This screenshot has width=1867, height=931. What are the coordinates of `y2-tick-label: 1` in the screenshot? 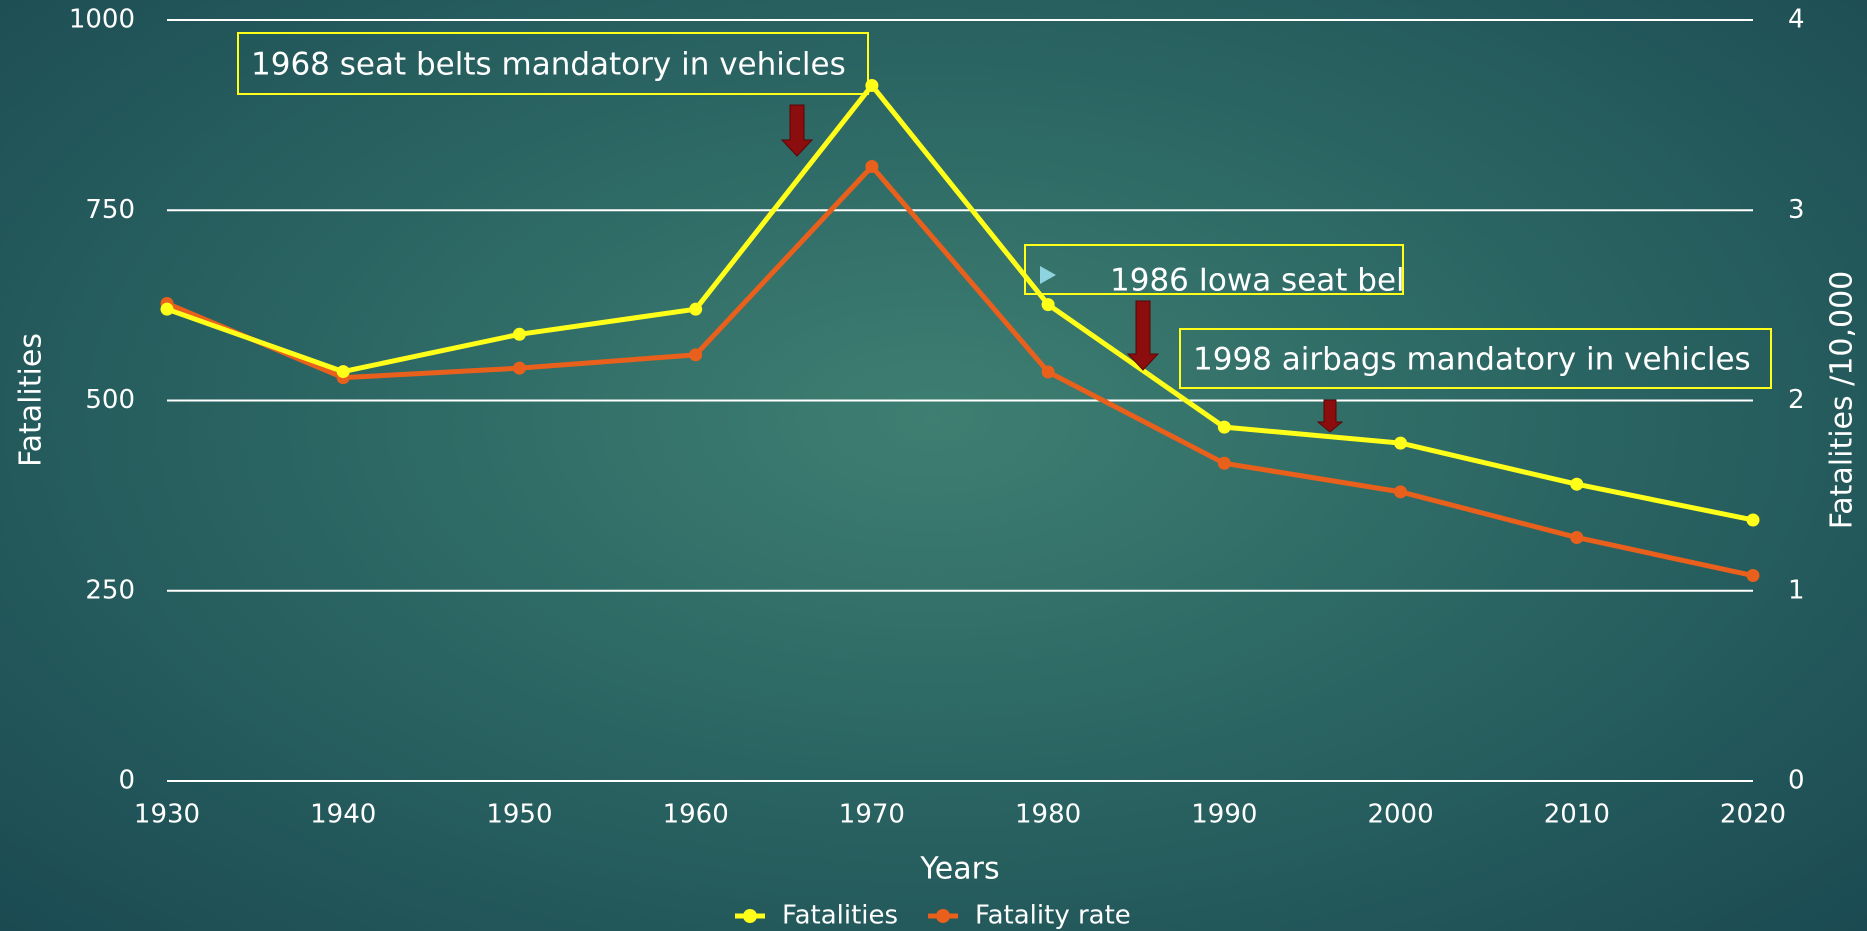 It's located at (1796, 590).